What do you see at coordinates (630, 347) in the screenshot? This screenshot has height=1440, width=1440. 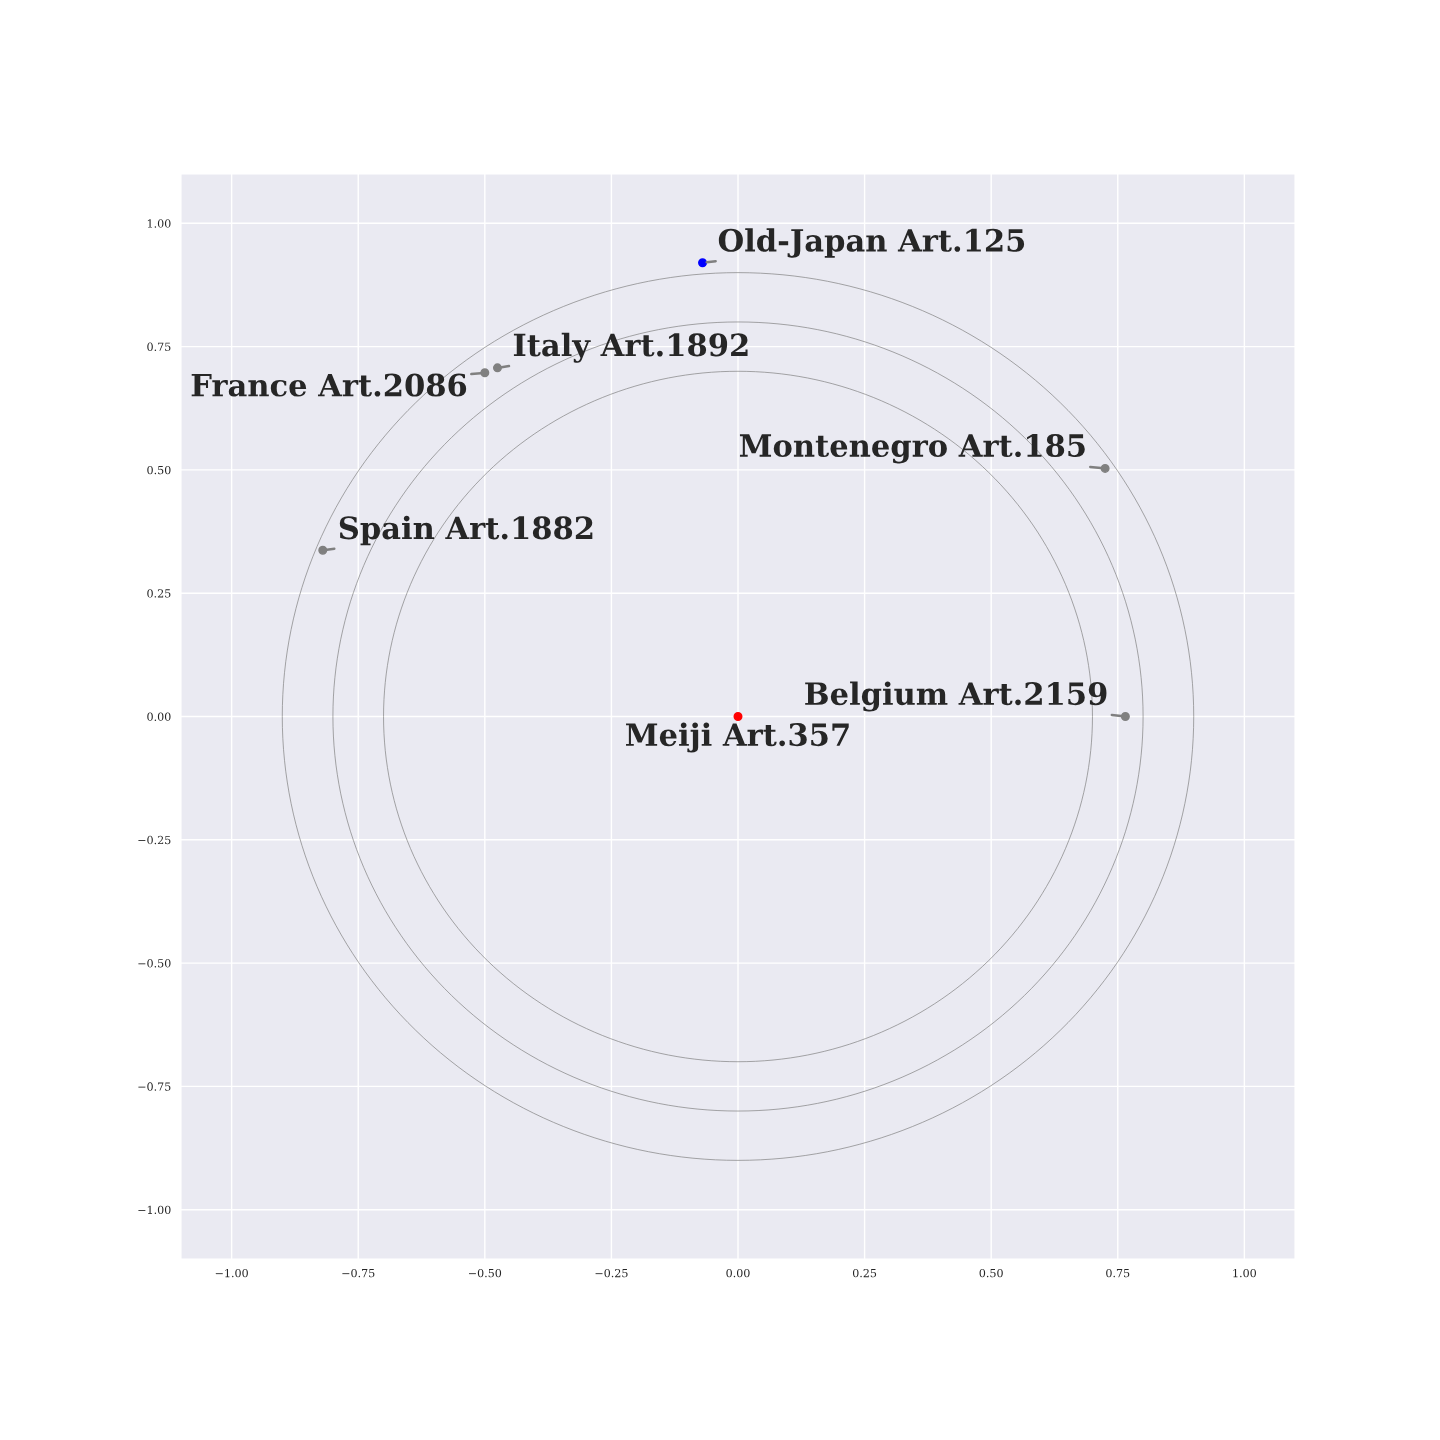 I see `annotation: Italy Art.1892` at bounding box center [630, 347].